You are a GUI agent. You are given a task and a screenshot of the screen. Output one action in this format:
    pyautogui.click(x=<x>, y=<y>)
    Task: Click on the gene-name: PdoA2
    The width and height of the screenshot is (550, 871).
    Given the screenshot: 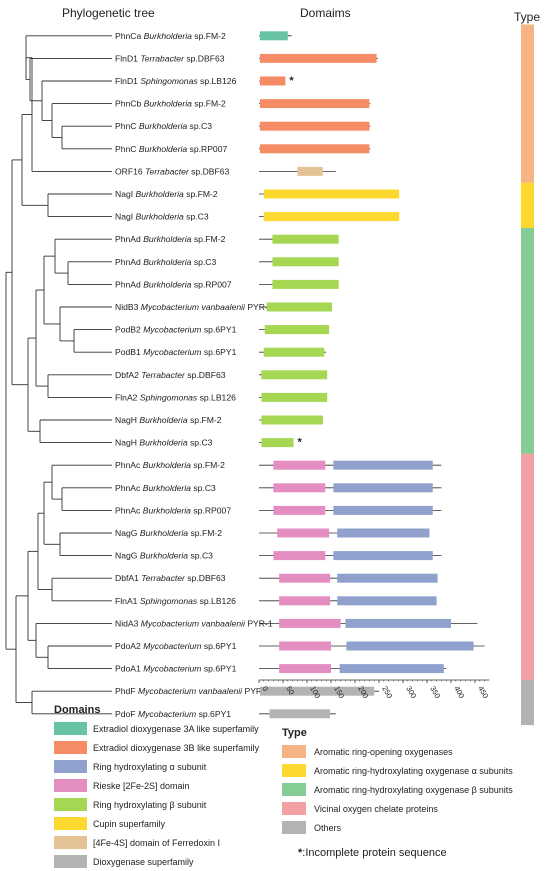 What is the action you would take?
    pyautogui.click(x=129, y=646)
    